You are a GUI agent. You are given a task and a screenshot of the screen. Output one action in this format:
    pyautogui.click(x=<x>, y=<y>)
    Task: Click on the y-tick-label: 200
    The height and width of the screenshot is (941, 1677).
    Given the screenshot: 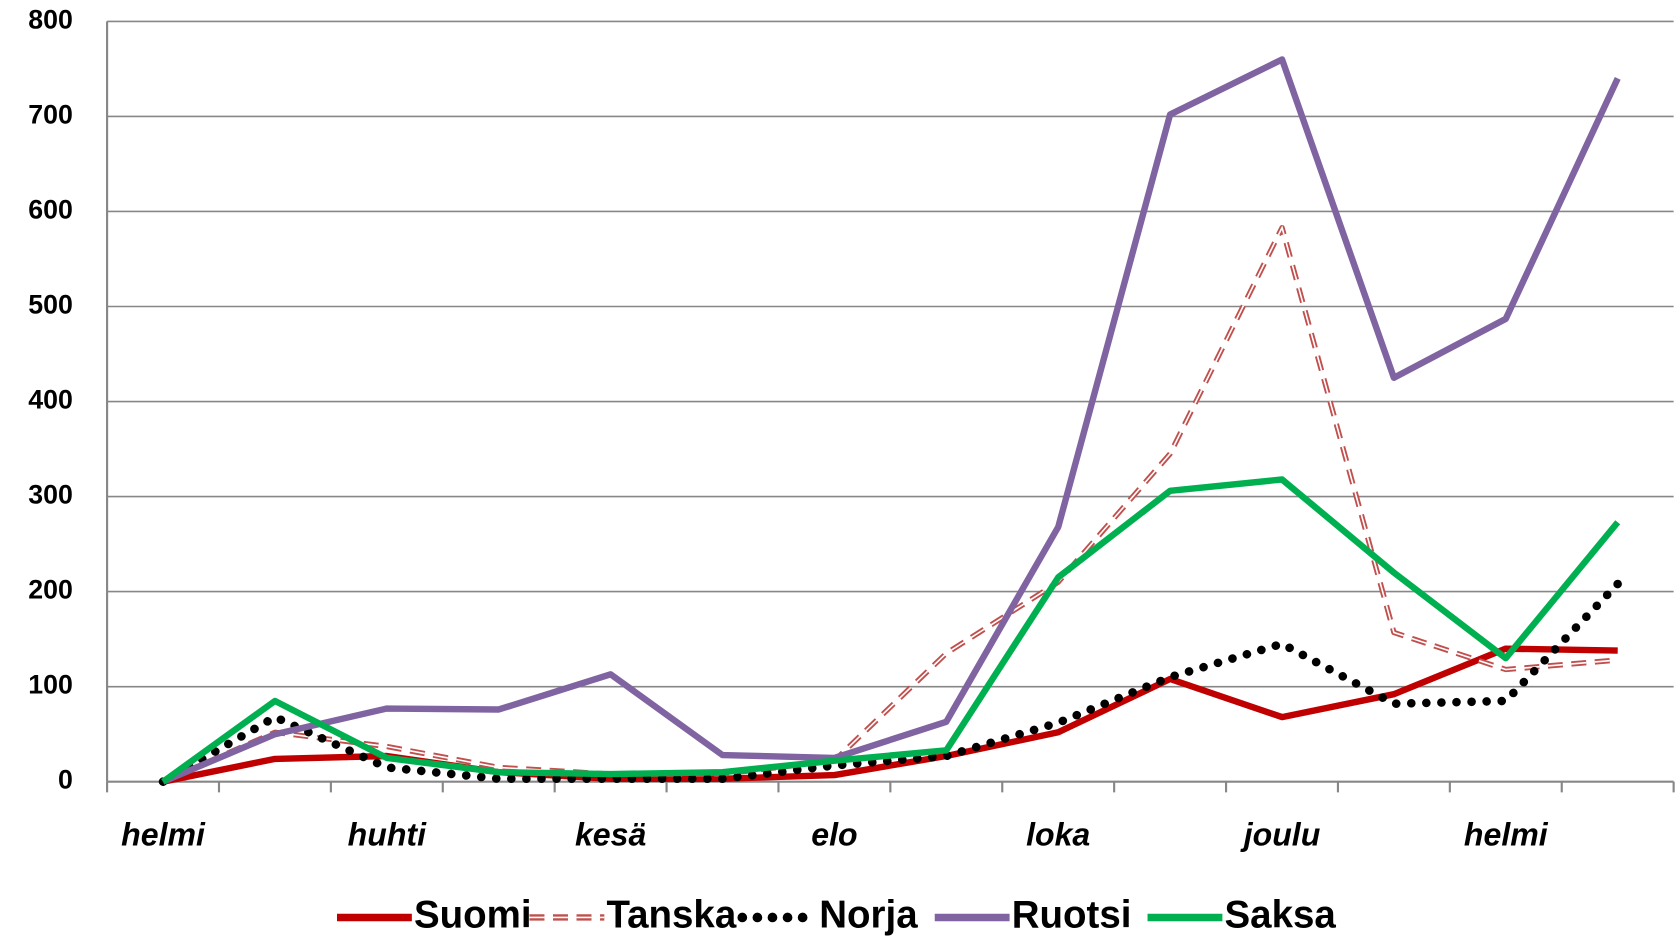 What is the action you would take?
    pyautogui.click(x=50, y=590)
    